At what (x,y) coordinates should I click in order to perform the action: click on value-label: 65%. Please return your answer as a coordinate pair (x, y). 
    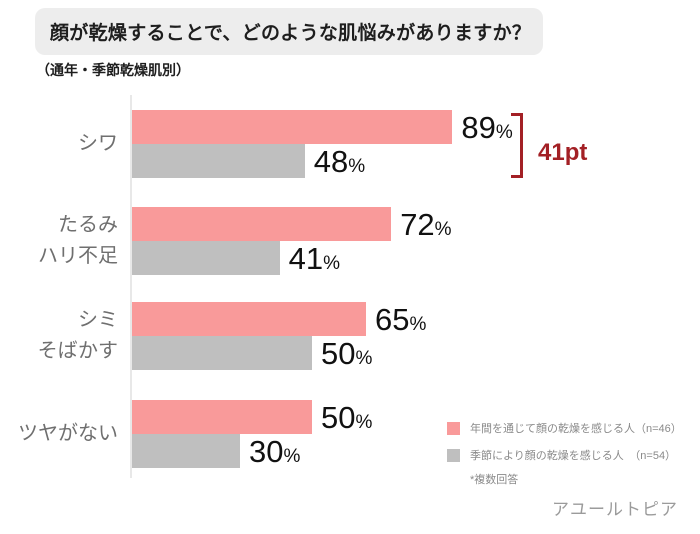
    Looking at the image, I should click on (401, 319).